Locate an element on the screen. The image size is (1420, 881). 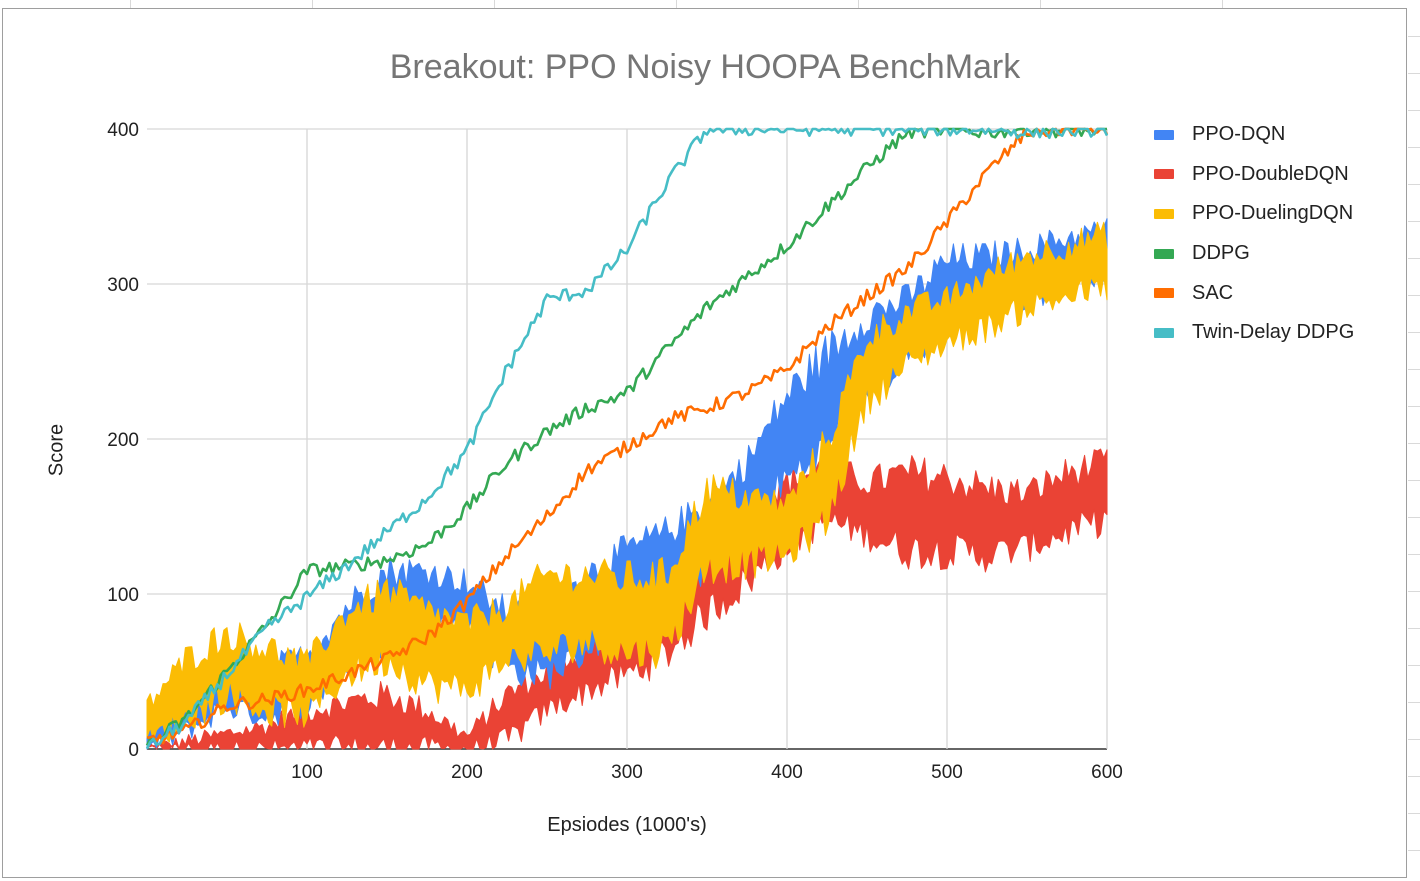
x-tick-label: 100 is located at coordinates (307, 772).